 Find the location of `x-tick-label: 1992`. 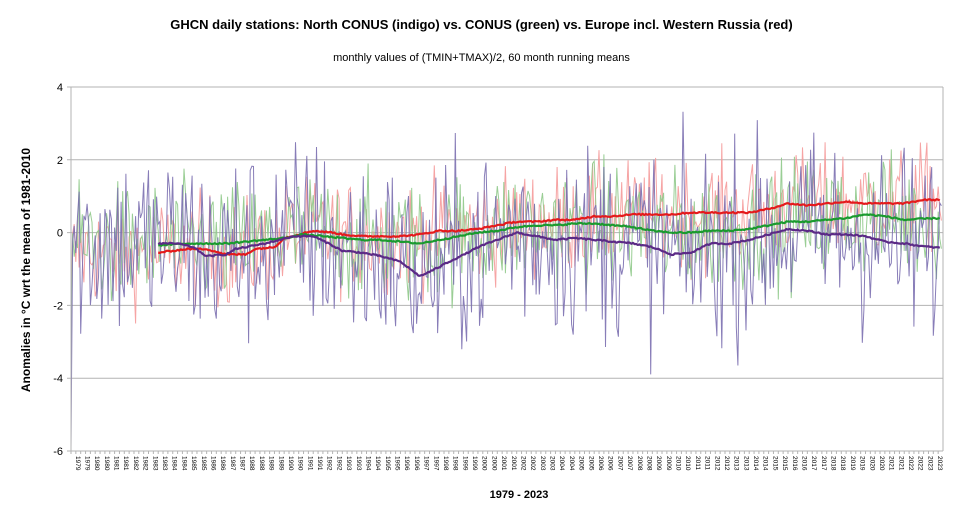

x-tick-label: 1992 is located at coordinates (338, 463).